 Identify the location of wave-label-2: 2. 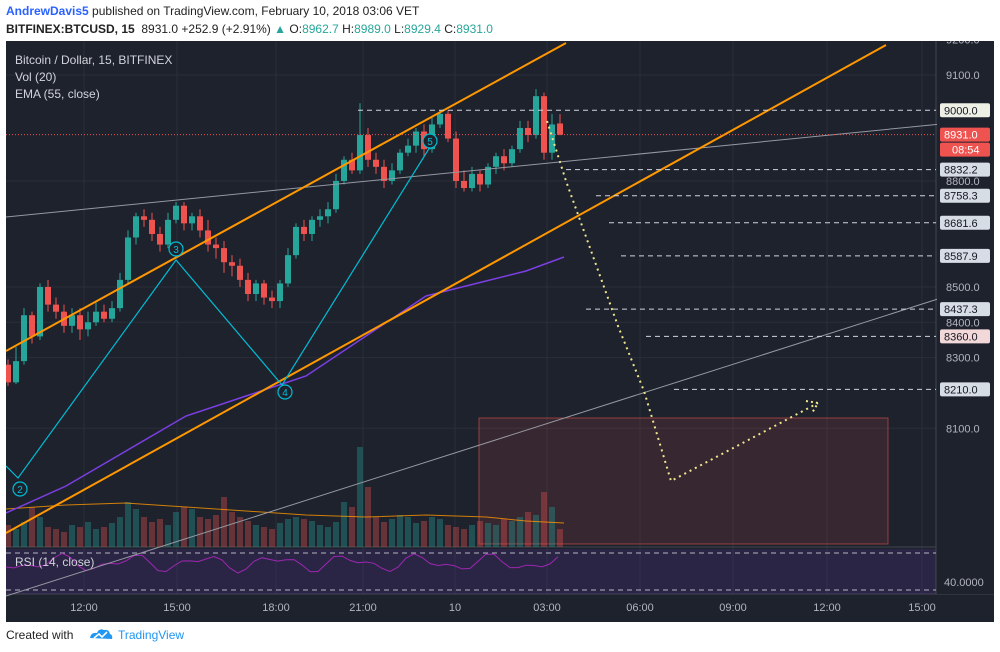
(20, 490).